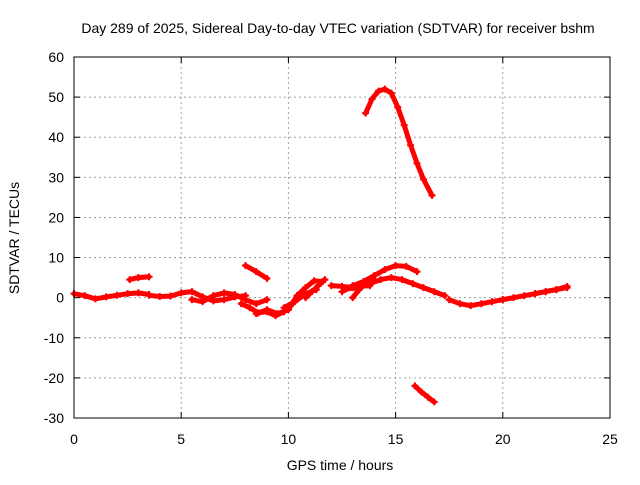 The height and width of the screenshot is (485, 640). Describe the element at coordinates (56, 97) in the screenshot. I see `y-tick-label: 50` at that location.